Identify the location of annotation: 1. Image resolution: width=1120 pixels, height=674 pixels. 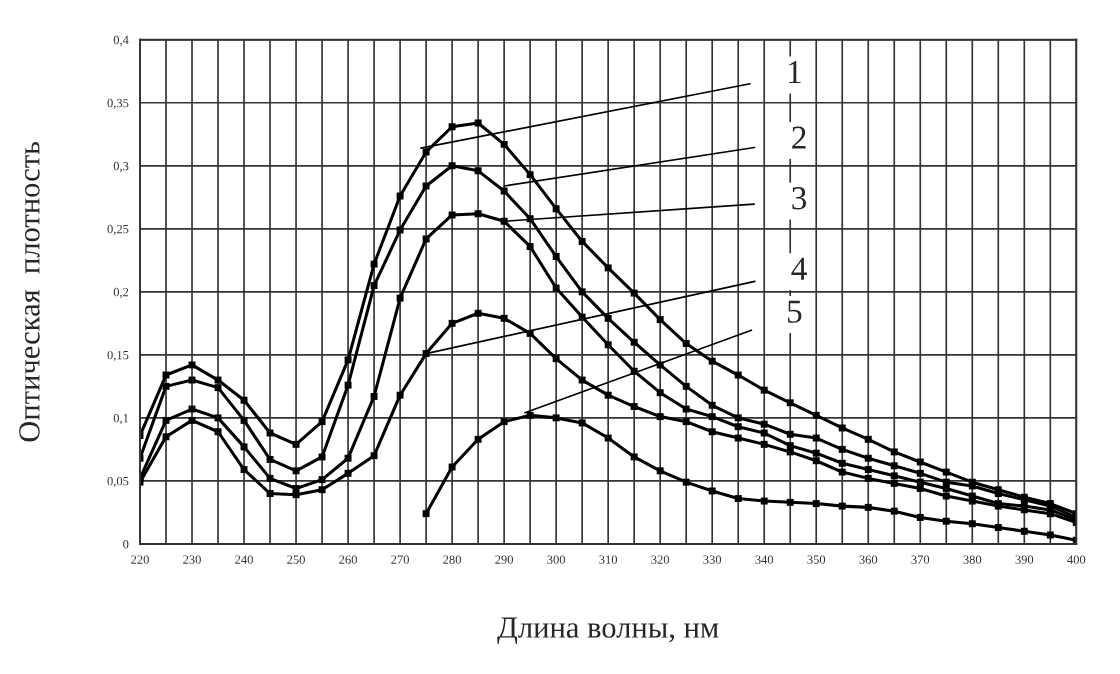
(794, 72).